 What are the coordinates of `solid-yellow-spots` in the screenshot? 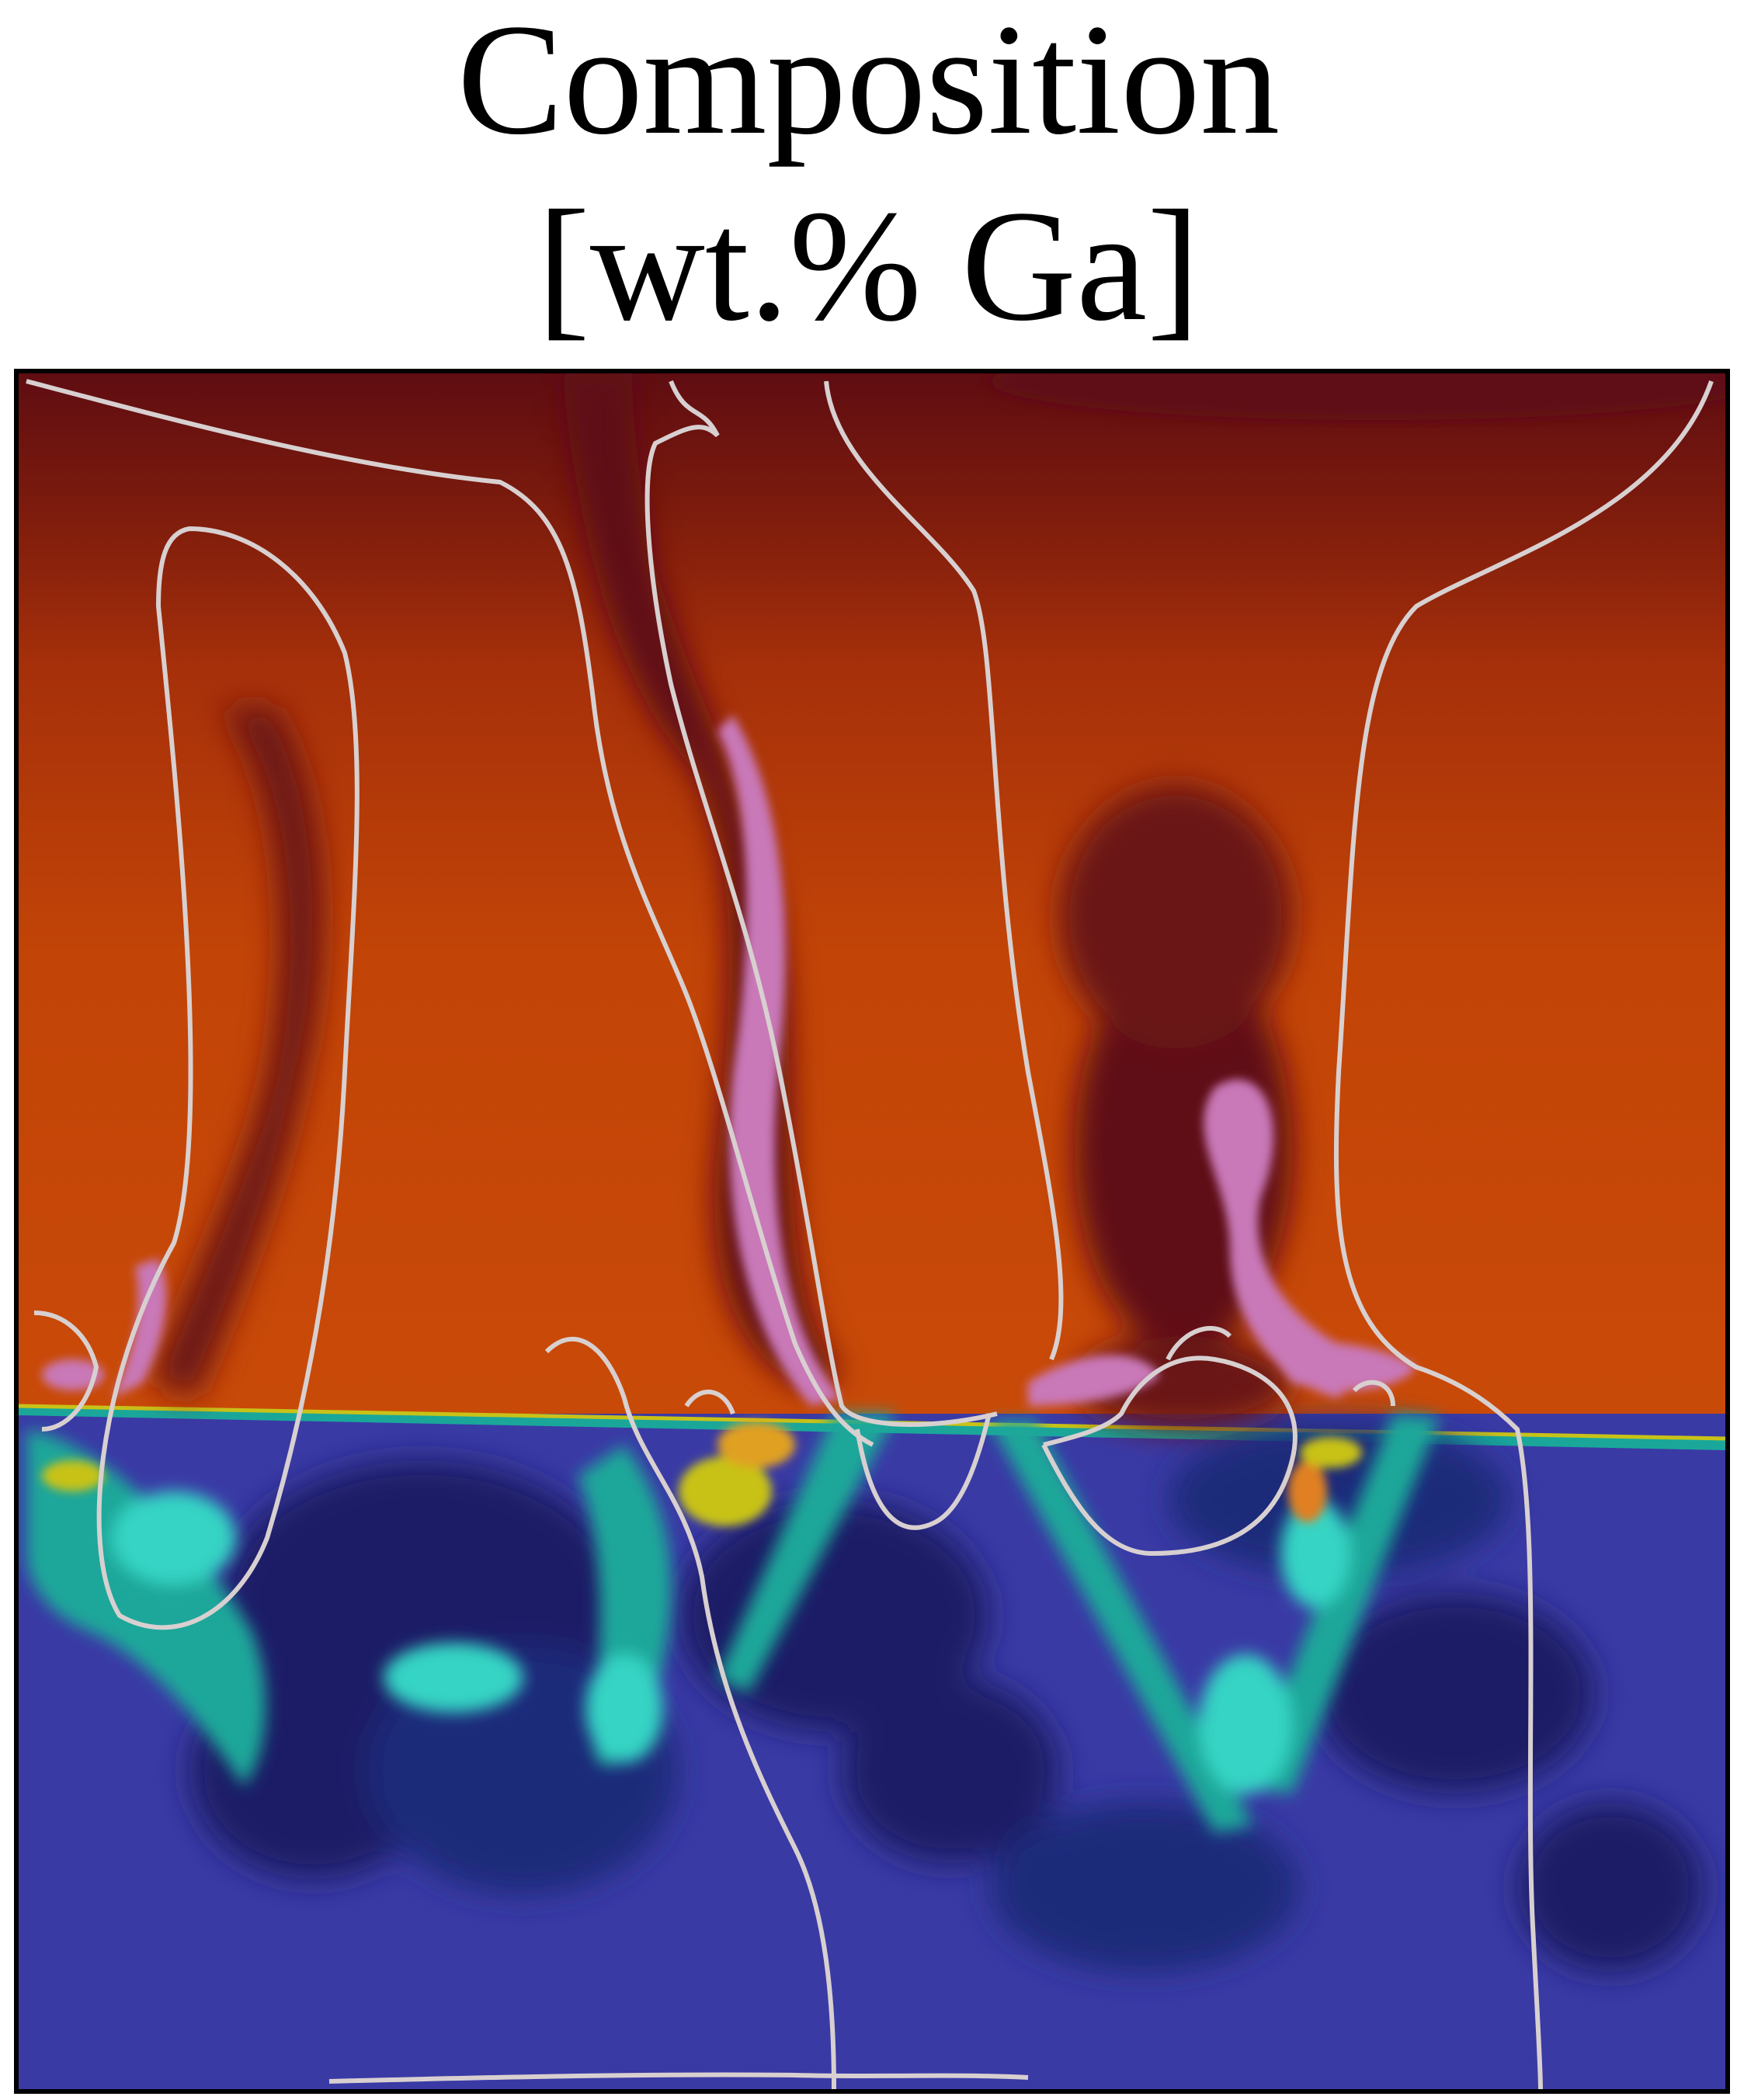 It's located at (702, 1473).